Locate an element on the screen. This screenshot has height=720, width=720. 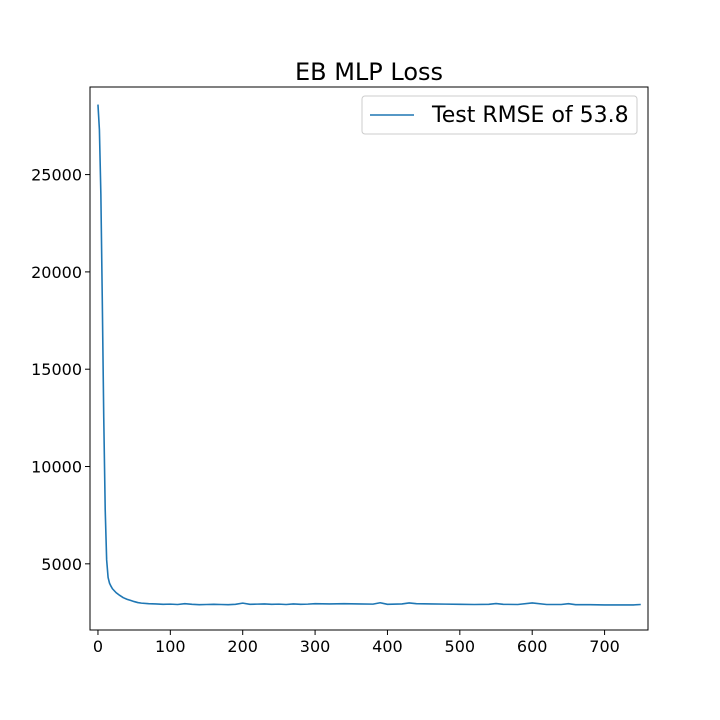
y-axis: 5000 10000 15000 20000 25000 is located at coordinates (60, 370).